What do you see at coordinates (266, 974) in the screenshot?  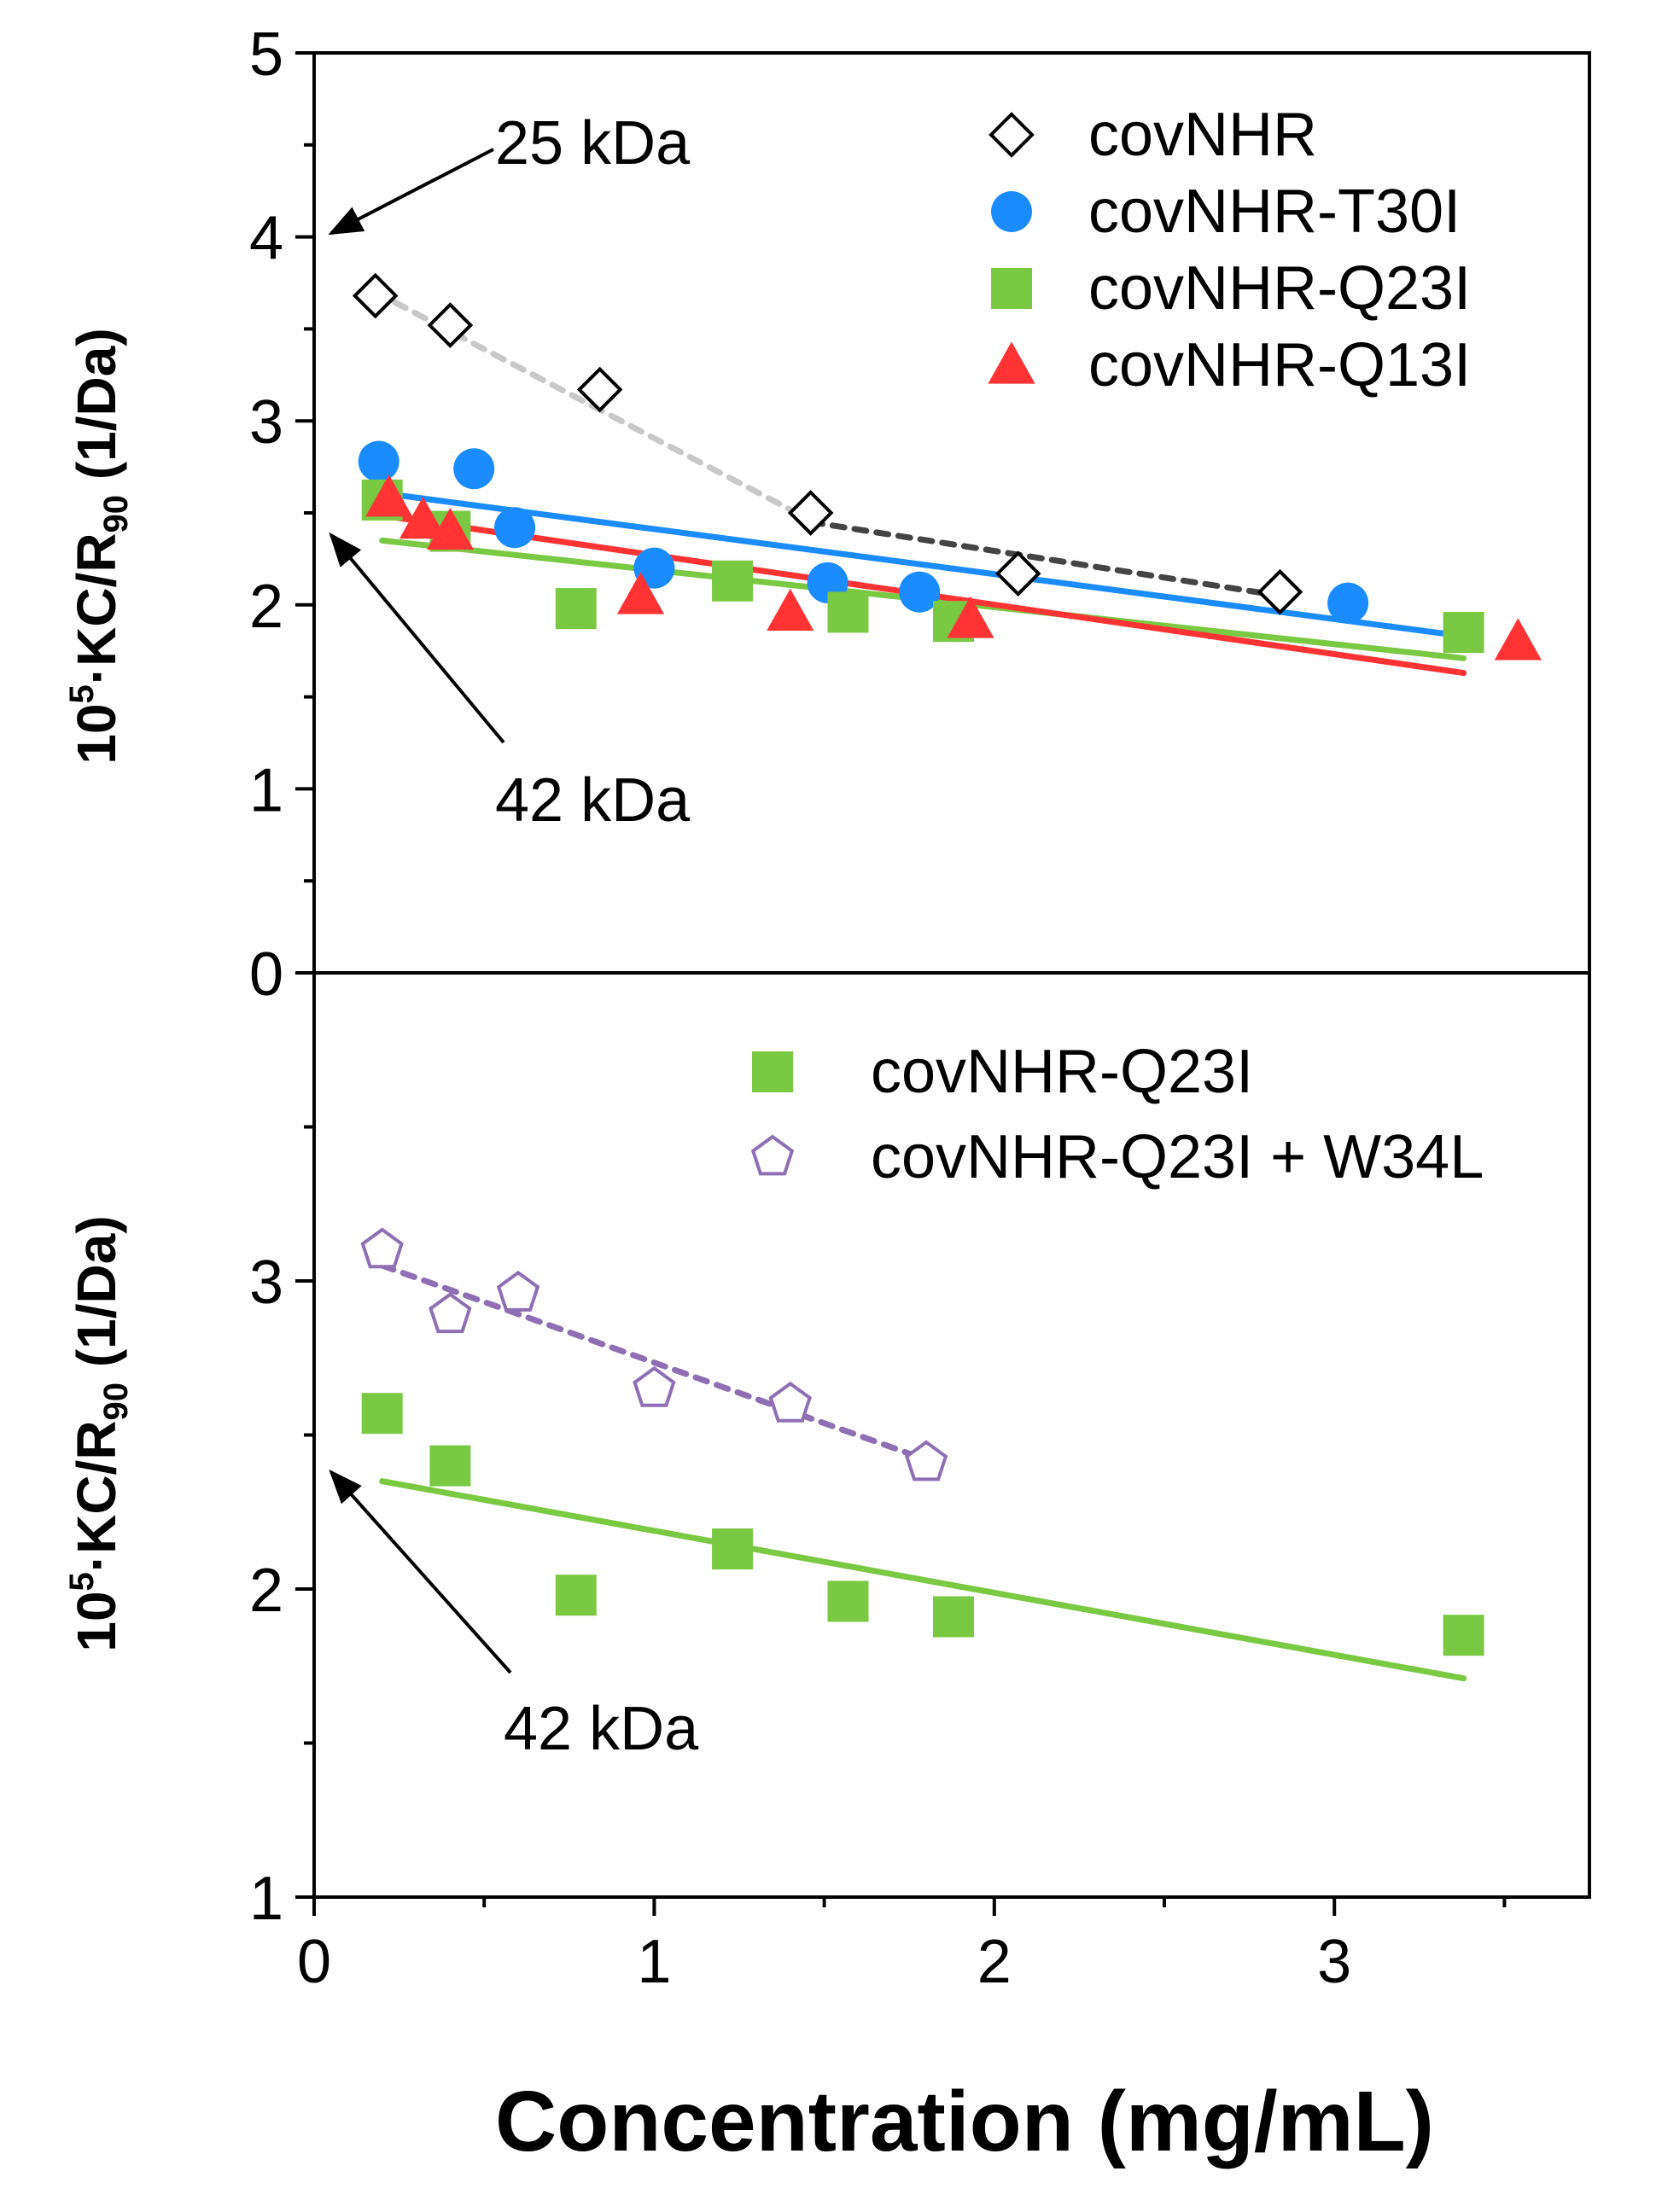 I see `y-tick-label: 0` at bounding box center [266, 974].